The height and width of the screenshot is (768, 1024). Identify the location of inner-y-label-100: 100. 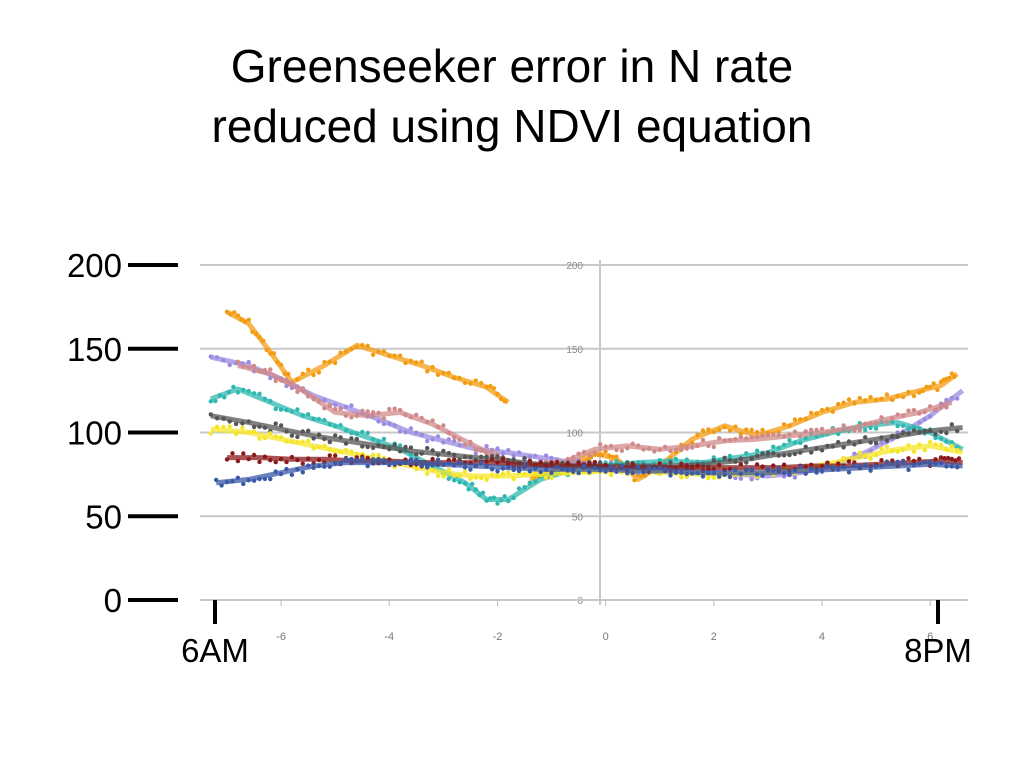
(574, 434).